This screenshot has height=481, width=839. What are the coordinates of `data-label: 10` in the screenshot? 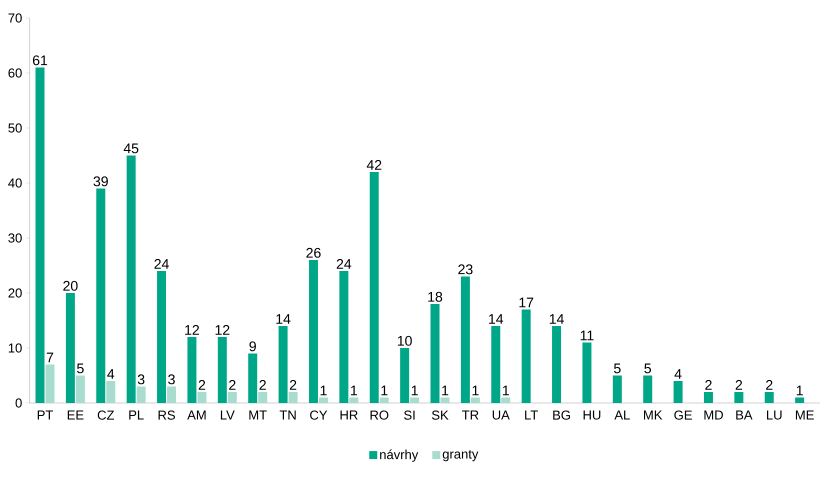 It's located at (405, 341).